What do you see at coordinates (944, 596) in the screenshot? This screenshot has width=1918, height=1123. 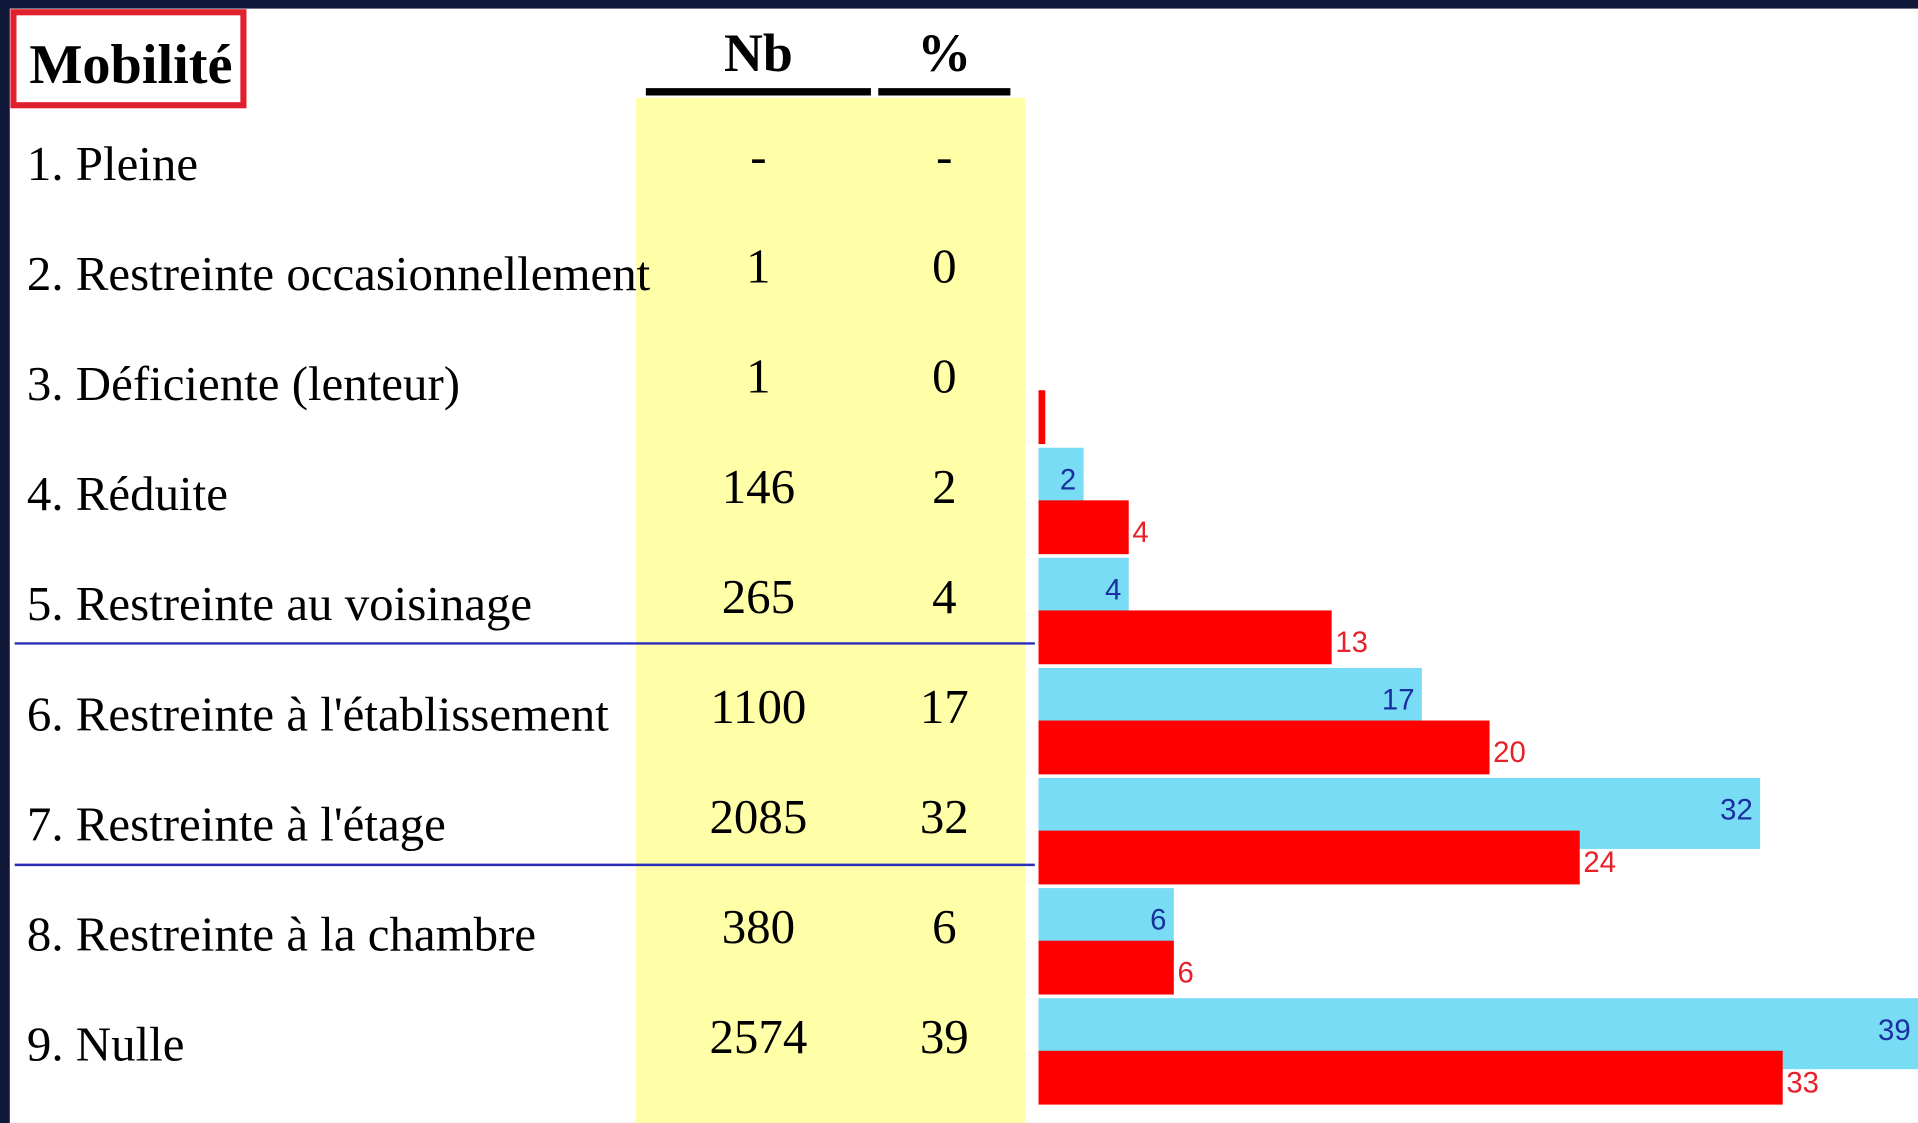 I see `percent-cell: 4` at bounding box center [944, 596].